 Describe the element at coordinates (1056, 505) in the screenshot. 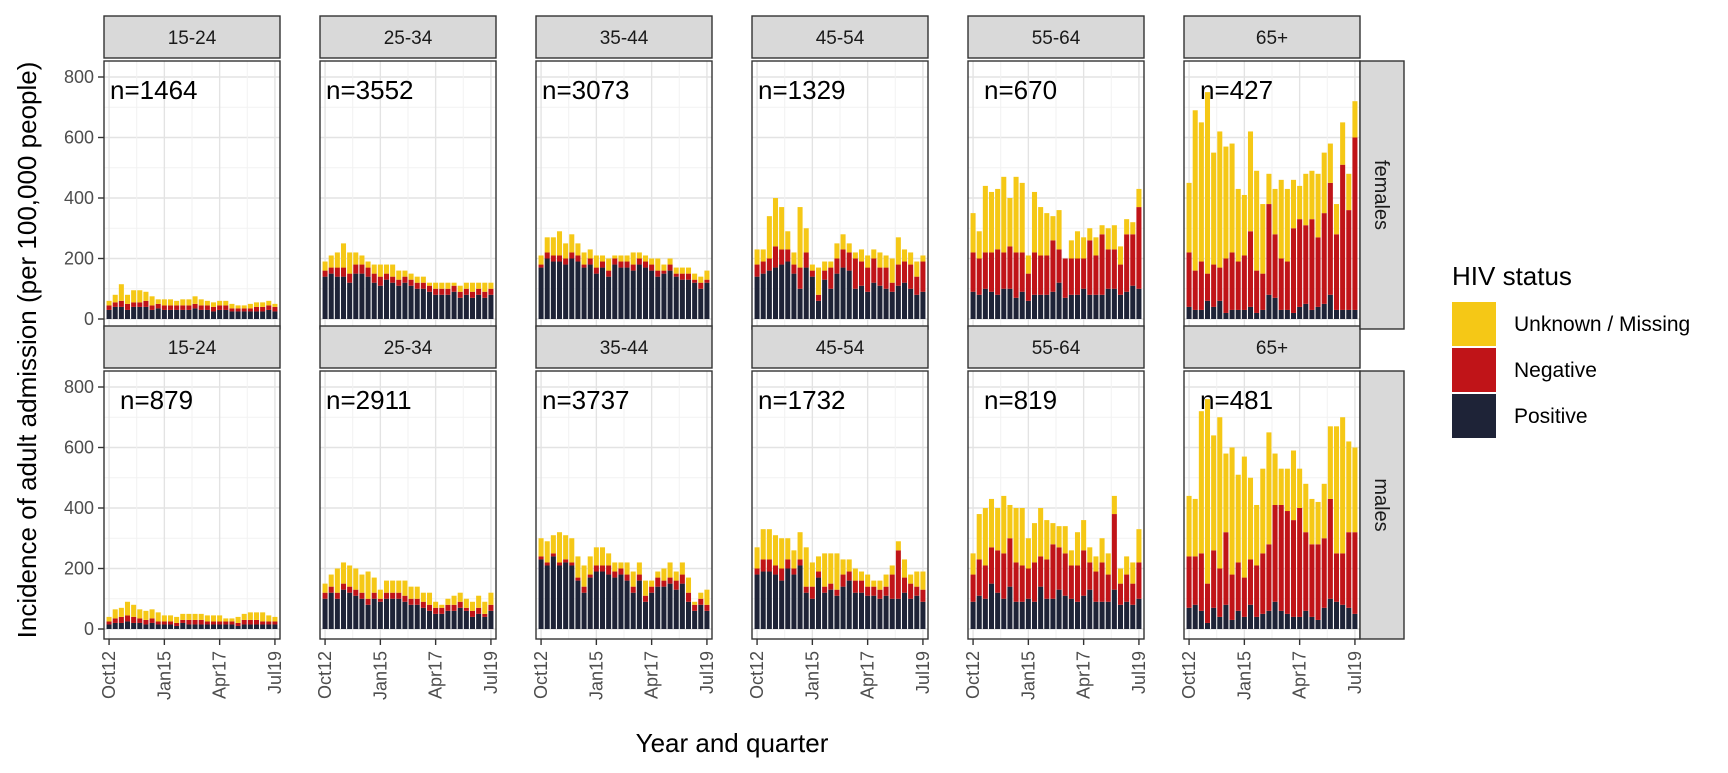

I see `panel-border` at that location.